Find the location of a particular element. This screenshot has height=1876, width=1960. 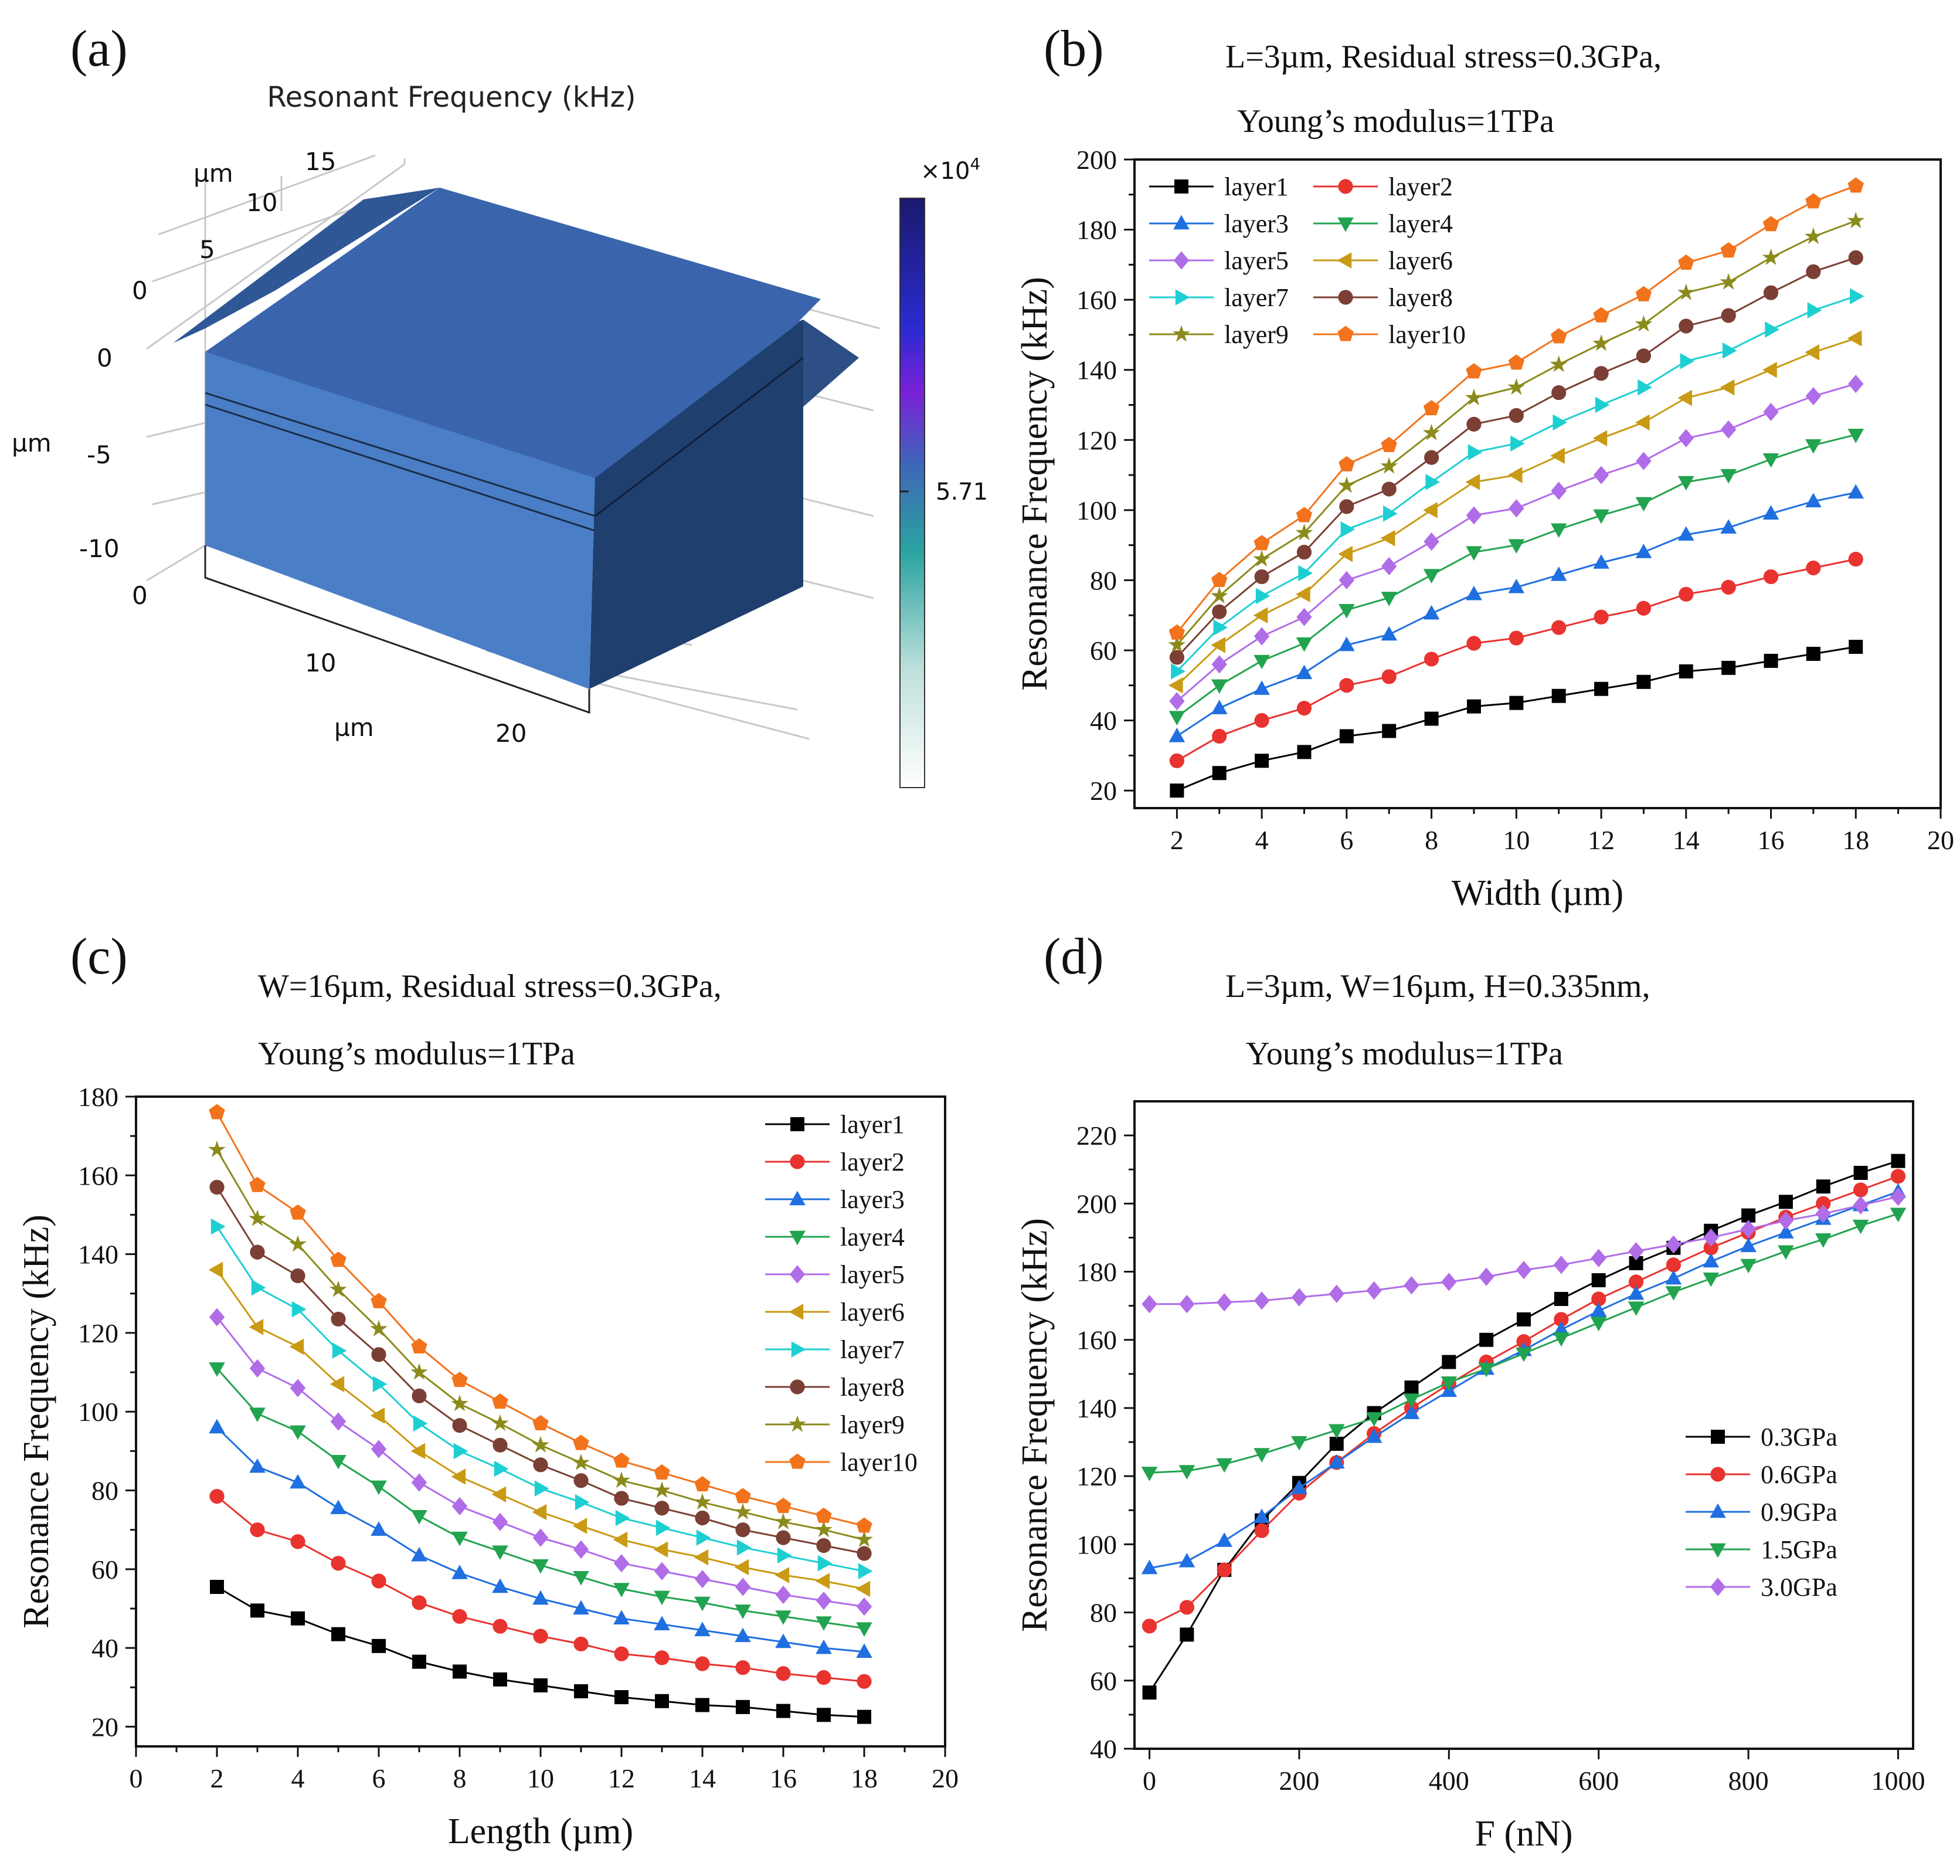

panel-a-ytick-0: 5 is located at coordinates (207, 250).